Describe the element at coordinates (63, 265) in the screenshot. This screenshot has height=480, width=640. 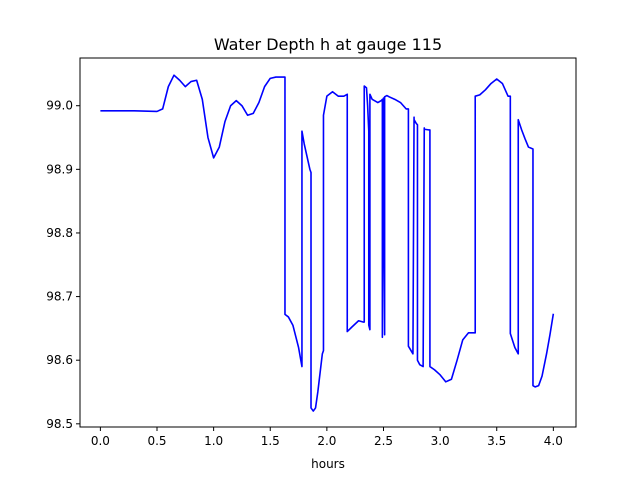
I see `y-axis: 98.5 98.6 98.7 98.8 98.9 99.0` at that location.